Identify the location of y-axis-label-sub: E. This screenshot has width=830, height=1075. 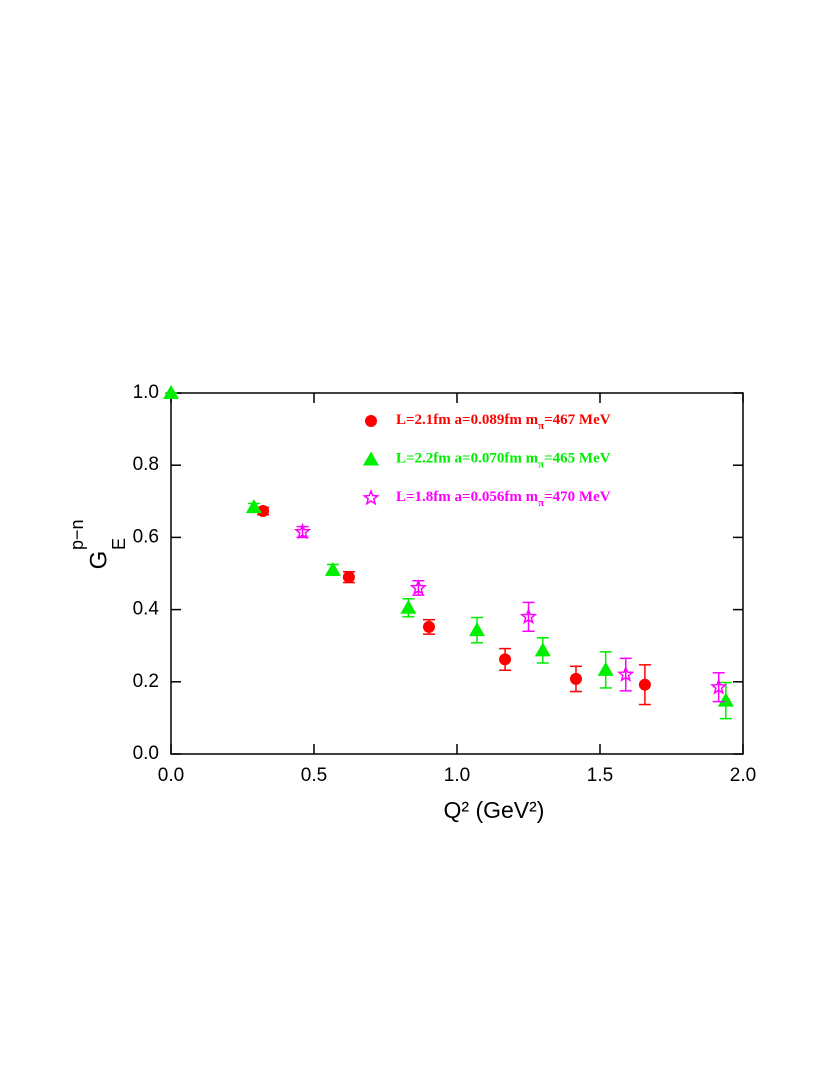
(119, 544).